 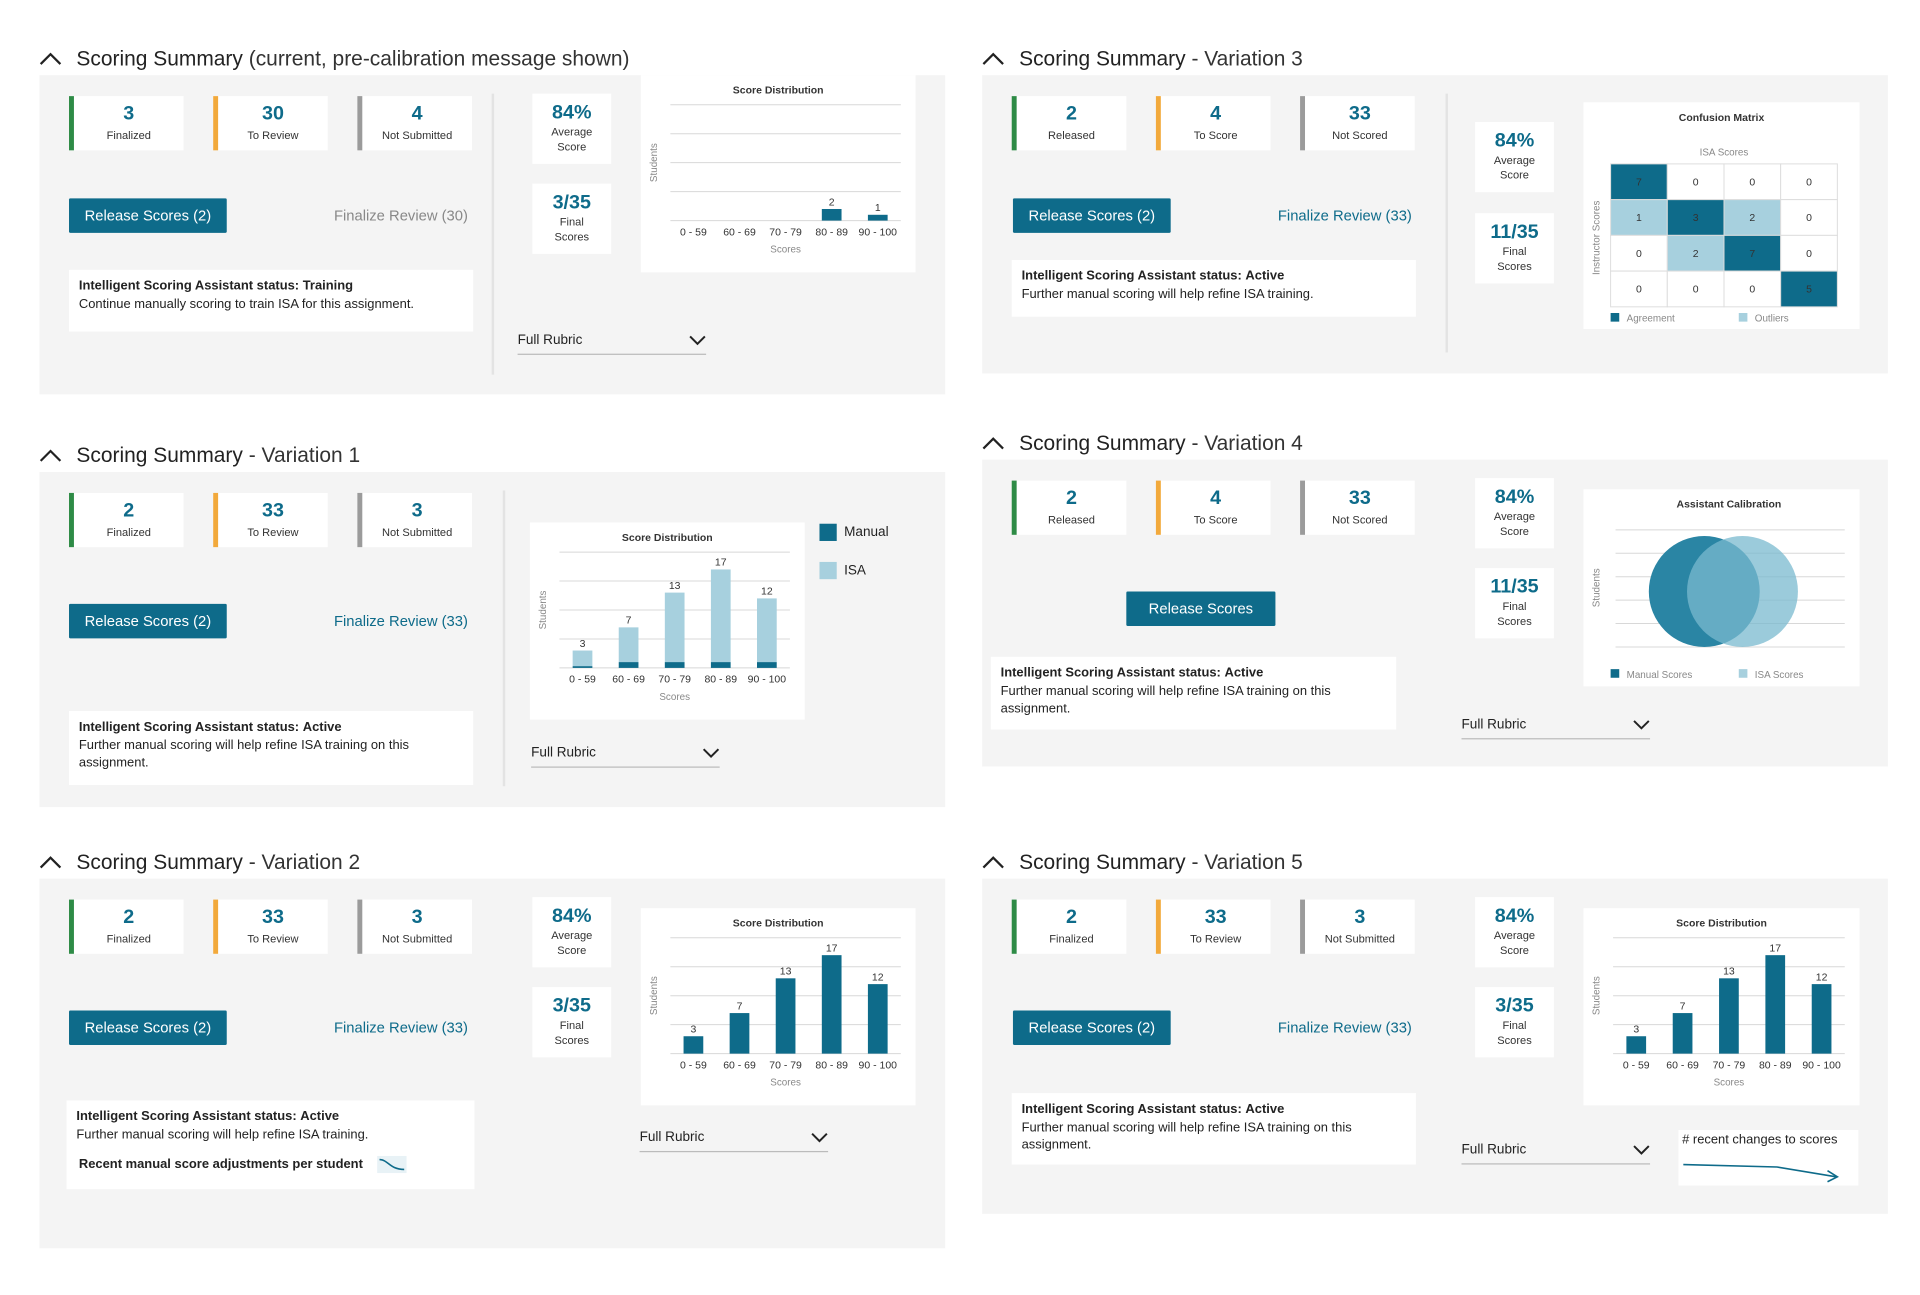 I want to click on not-submitted-count: 3, so click(x=417, y=917).